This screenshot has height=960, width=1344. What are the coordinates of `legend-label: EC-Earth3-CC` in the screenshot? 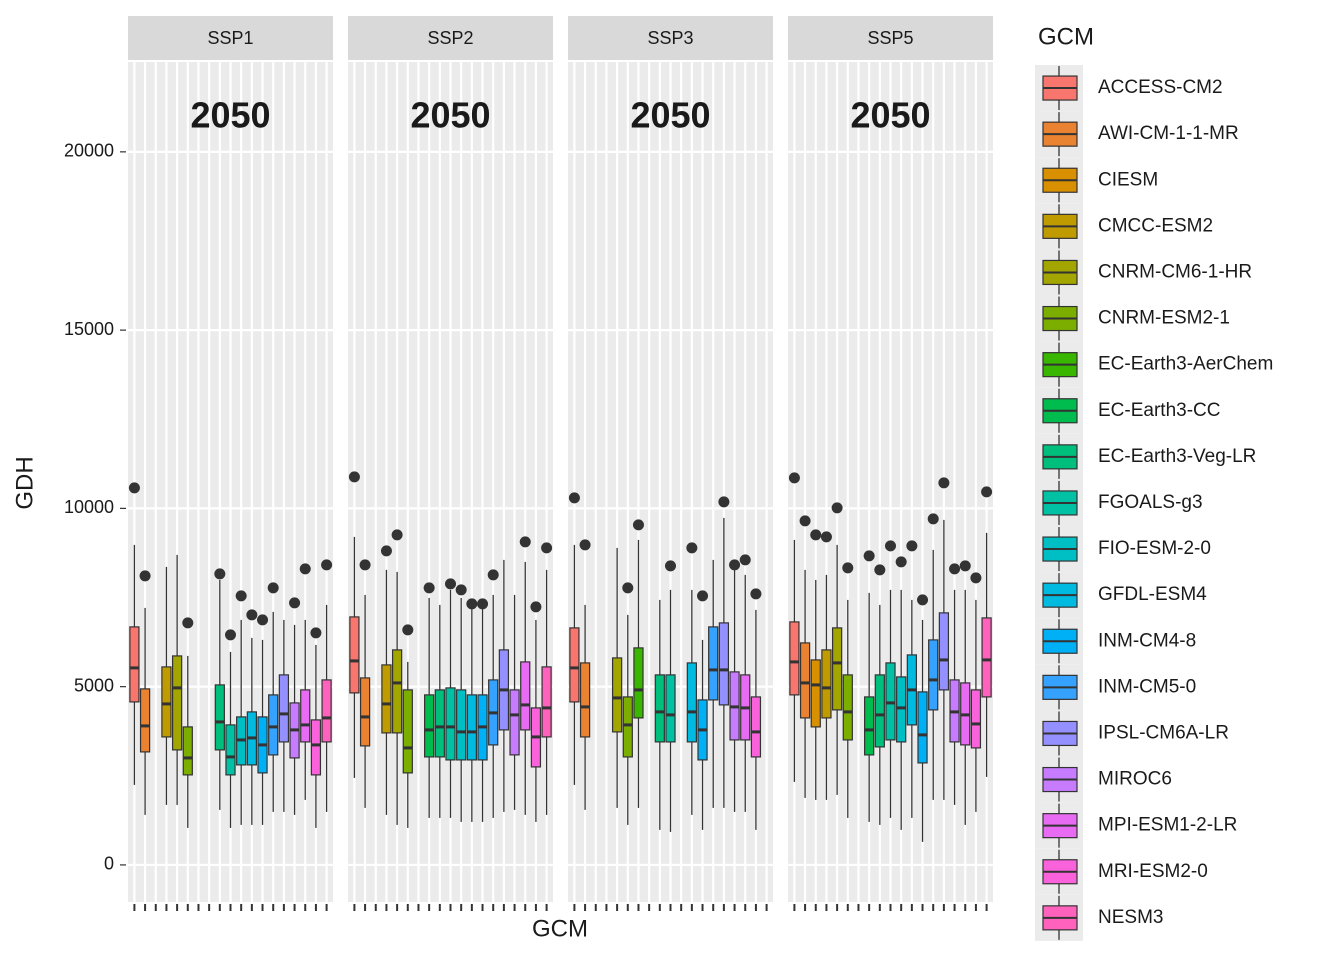 It's located at (1159, 410).